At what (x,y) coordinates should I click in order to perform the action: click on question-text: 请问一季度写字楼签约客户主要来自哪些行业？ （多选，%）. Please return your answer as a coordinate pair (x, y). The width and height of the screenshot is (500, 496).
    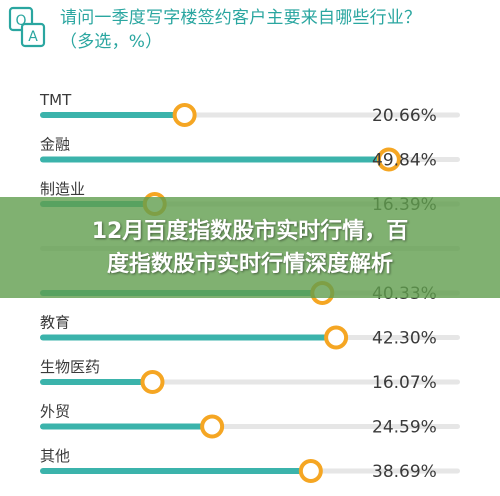
    Looking at the image, I should click on (276, 30).